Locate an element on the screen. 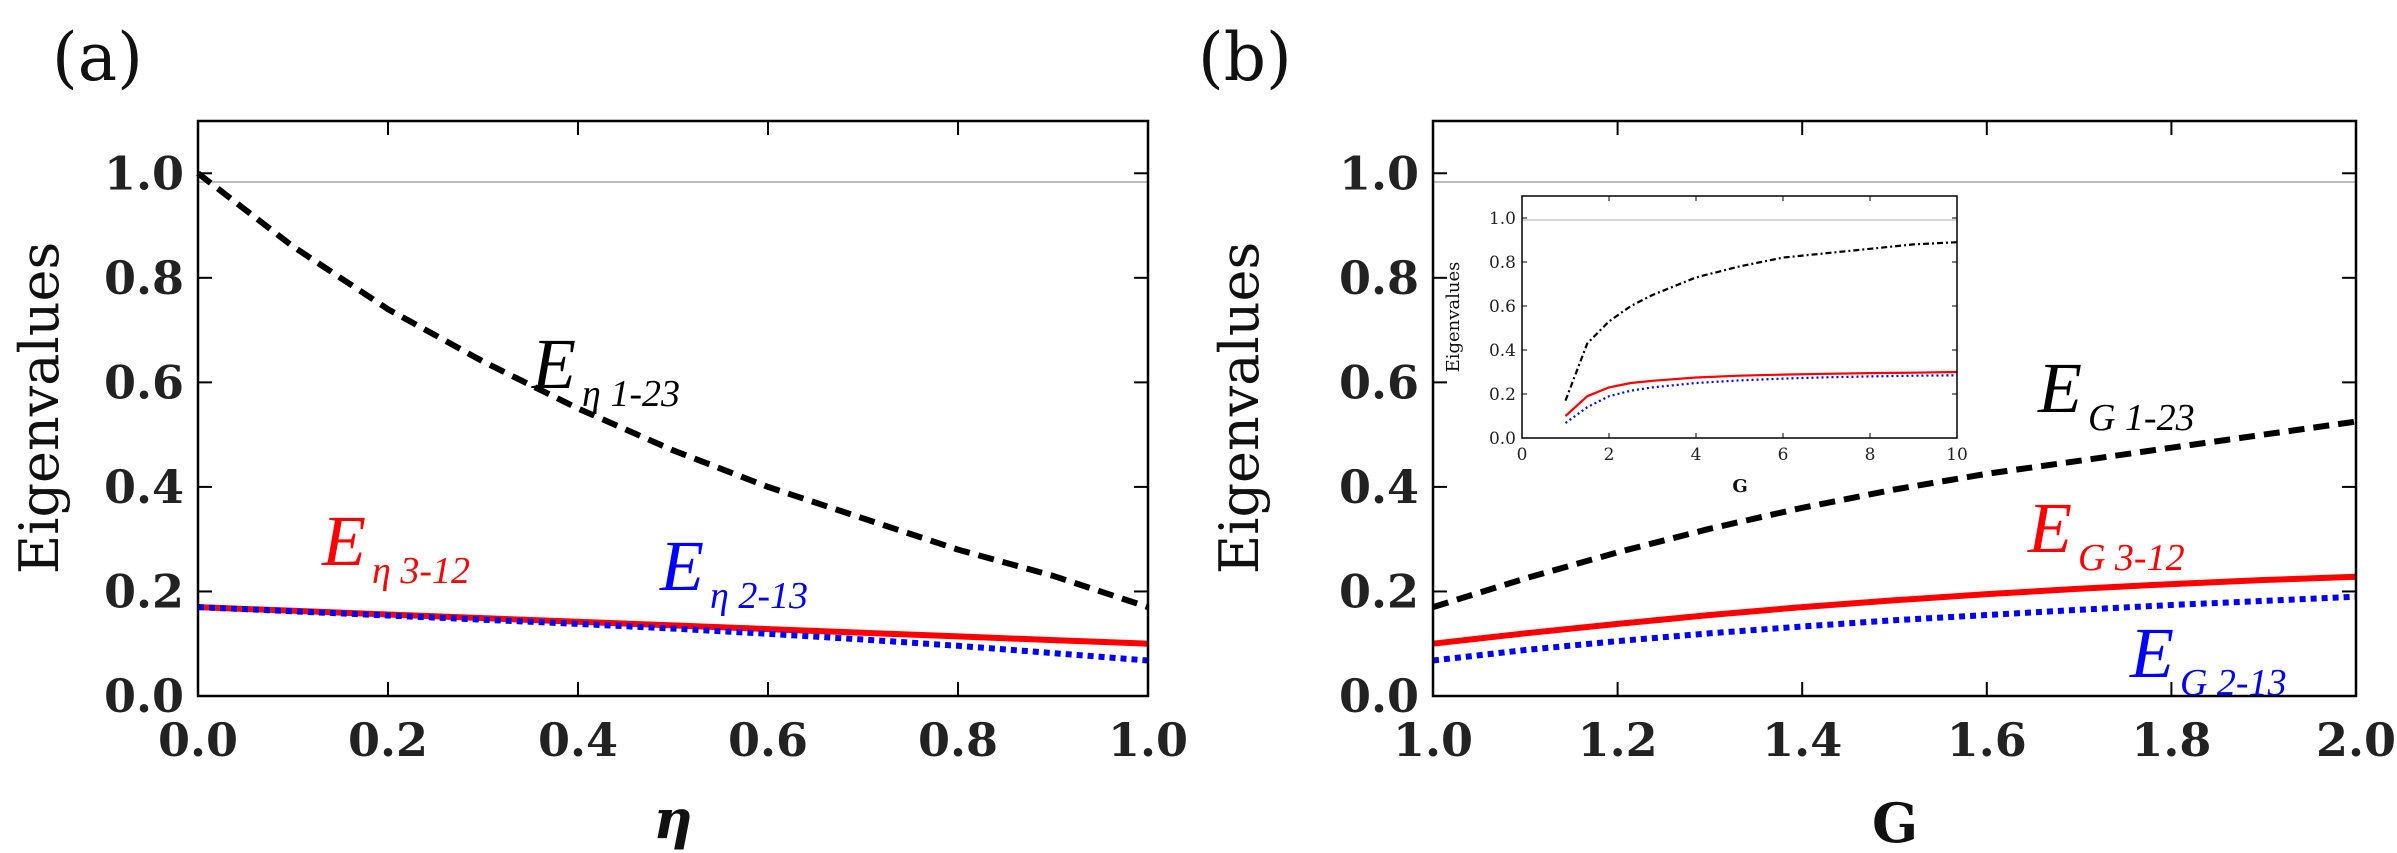  panel-b-series-black-line is located at coordinates (1894, 514).